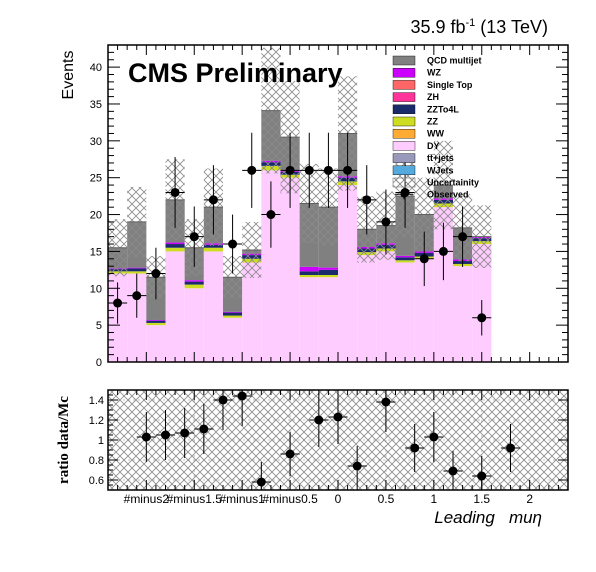  What do you see at coordinates (404, 72) in the screenshot?
I see `legend-swatch-wz` at bounding box center [404, 72].